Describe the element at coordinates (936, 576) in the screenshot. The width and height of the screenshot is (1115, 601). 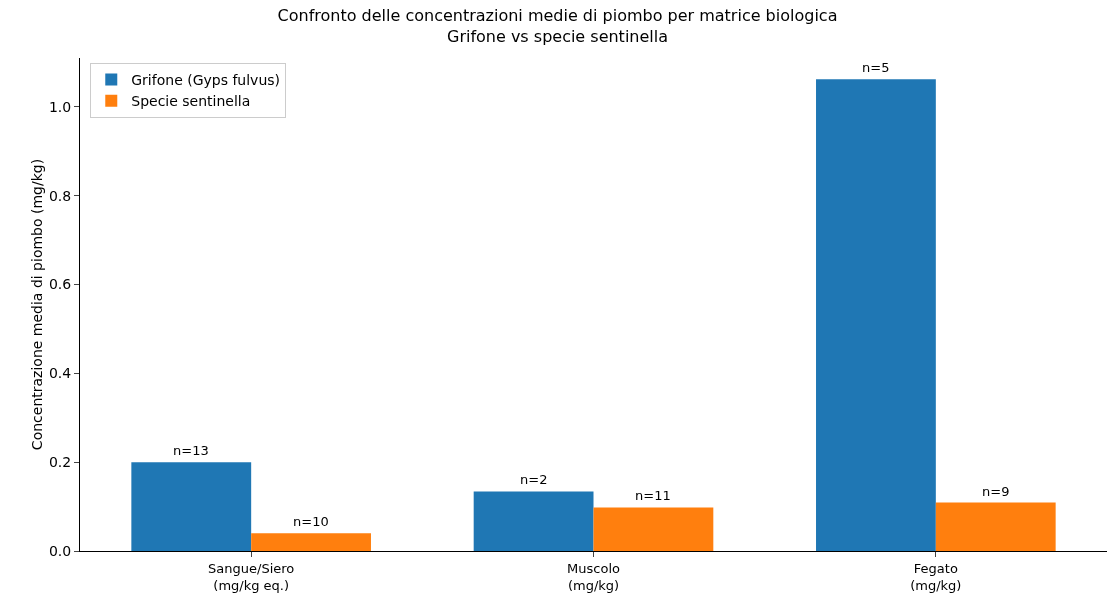
I see `x-tick-label: Fegato (mg/kg)` at that location.